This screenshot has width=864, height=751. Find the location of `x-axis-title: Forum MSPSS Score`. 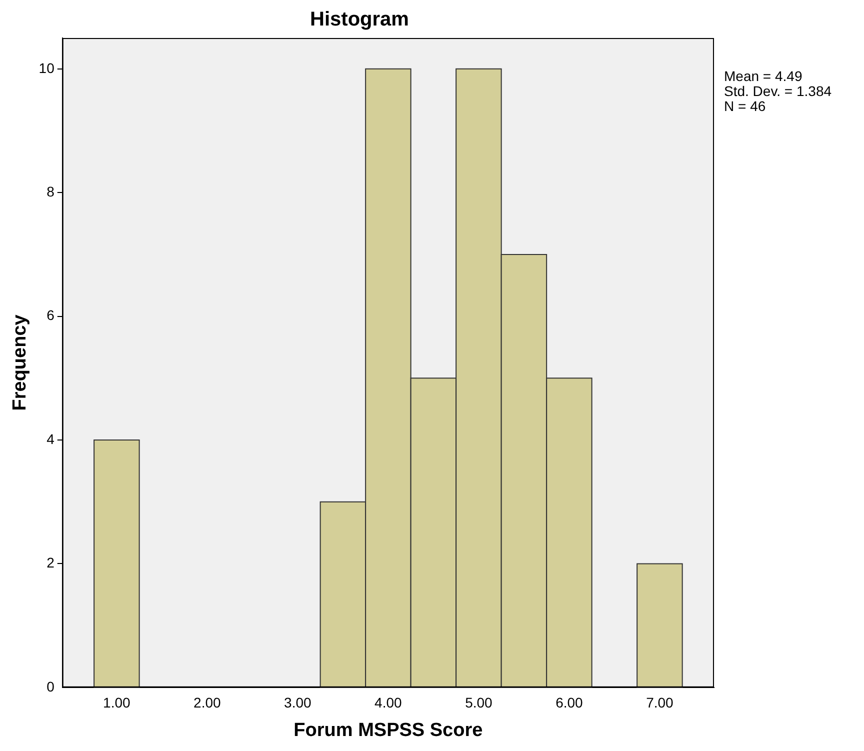

x-axis-title: Forum MSPSS Score is located at coordinates (388, 730).